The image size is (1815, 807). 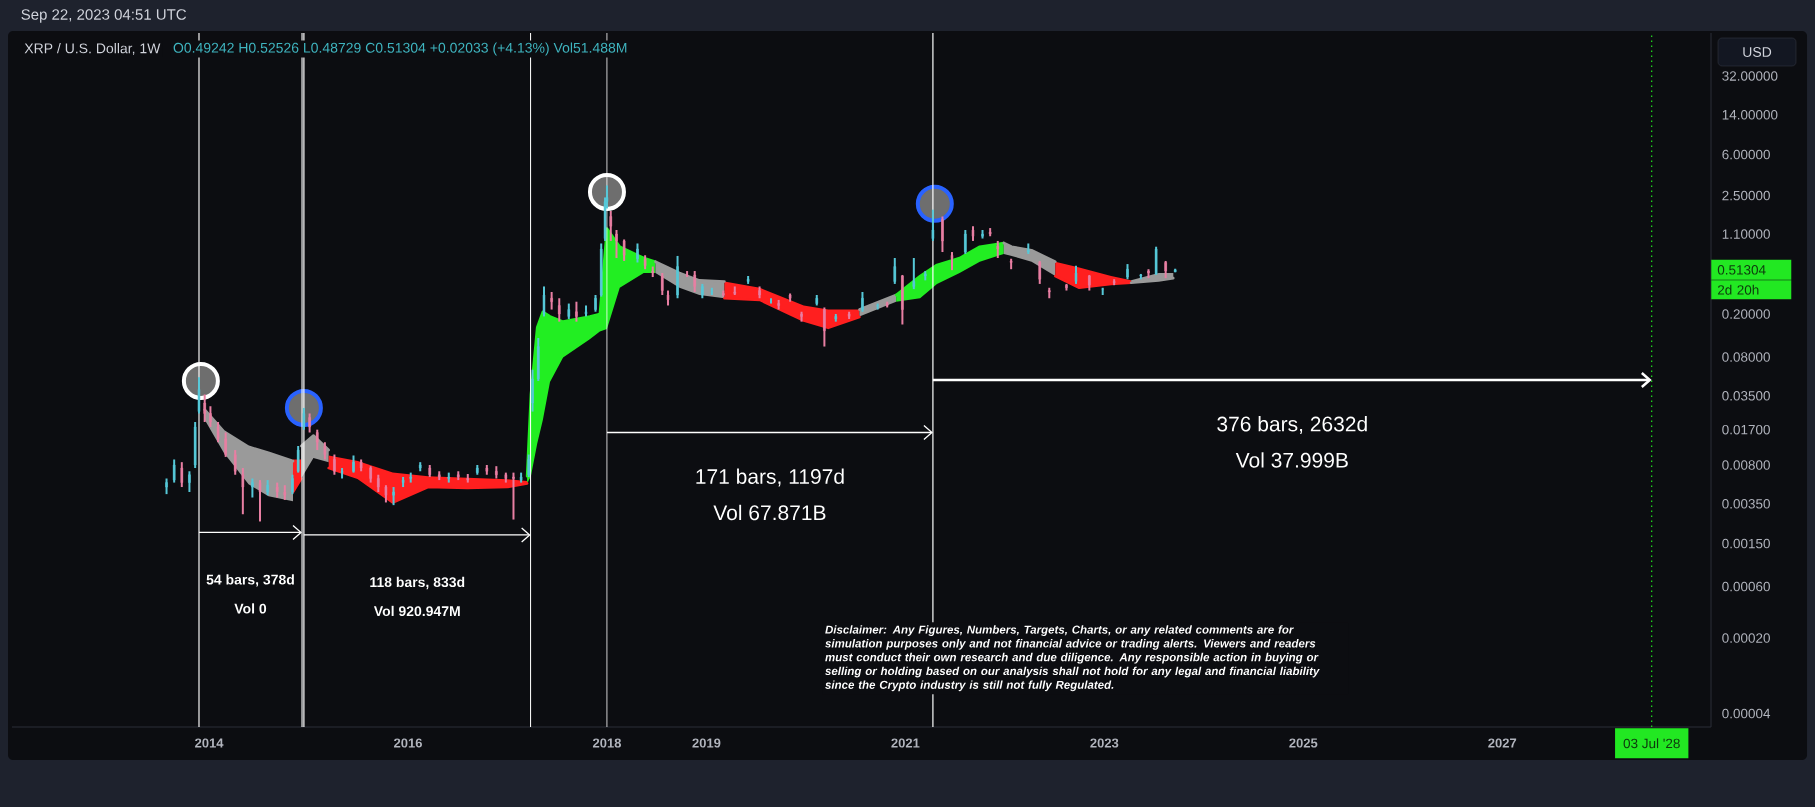 What do you see at coordinates (1746, 396) in the screenshot?
I see `y-tick-label: 0.03500` at bounding box center [1746, 396].